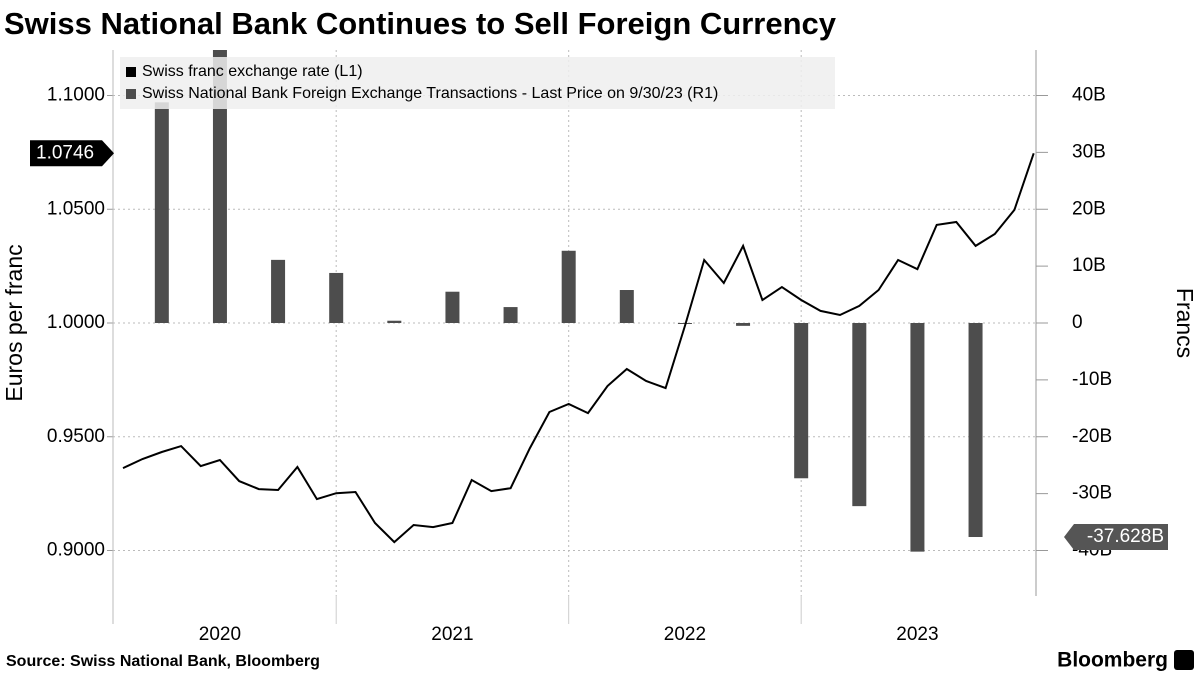  I want to click on y-tick-label: 1.0000, so click(76, 322).